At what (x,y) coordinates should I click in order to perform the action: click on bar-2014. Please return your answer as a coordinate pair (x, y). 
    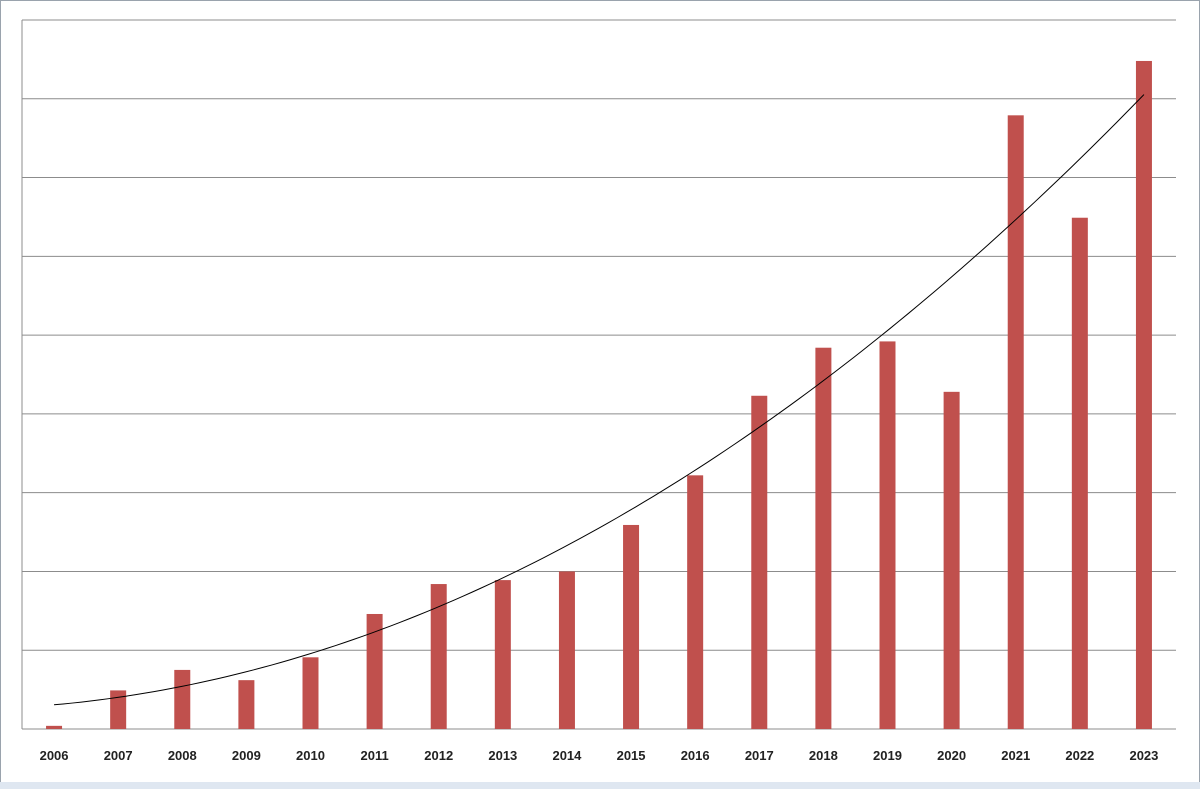
    Looking at the image, I should click on (566, 650).